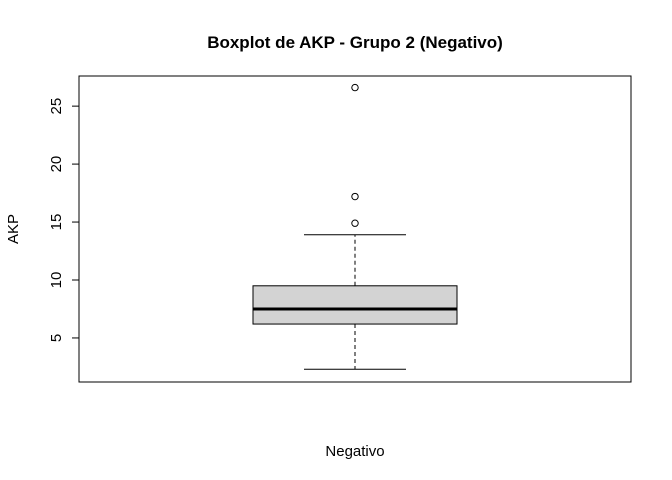 This screenshot has height=480, width=672. I want to click on y-tick-label-2: 15, so click(56, 222).